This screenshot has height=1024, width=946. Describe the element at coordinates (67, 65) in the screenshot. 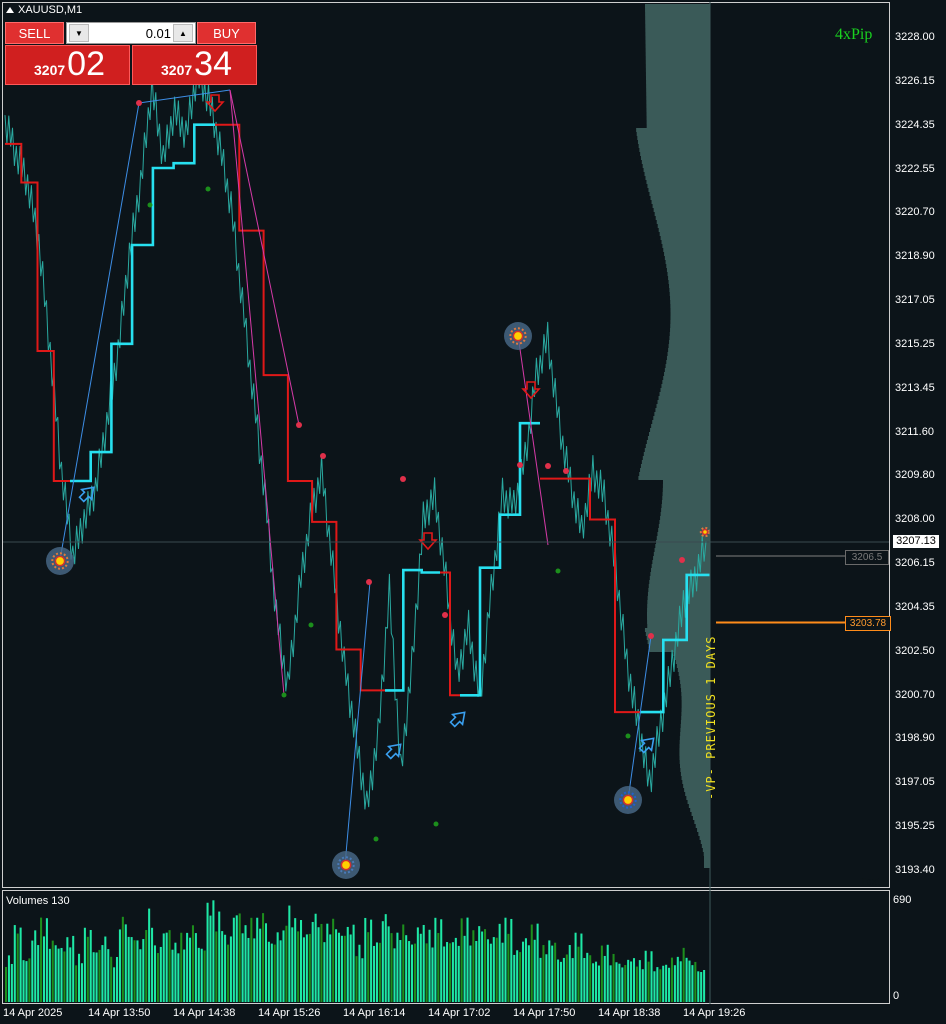

I see `sell-price-box: 3207 02` at that location.